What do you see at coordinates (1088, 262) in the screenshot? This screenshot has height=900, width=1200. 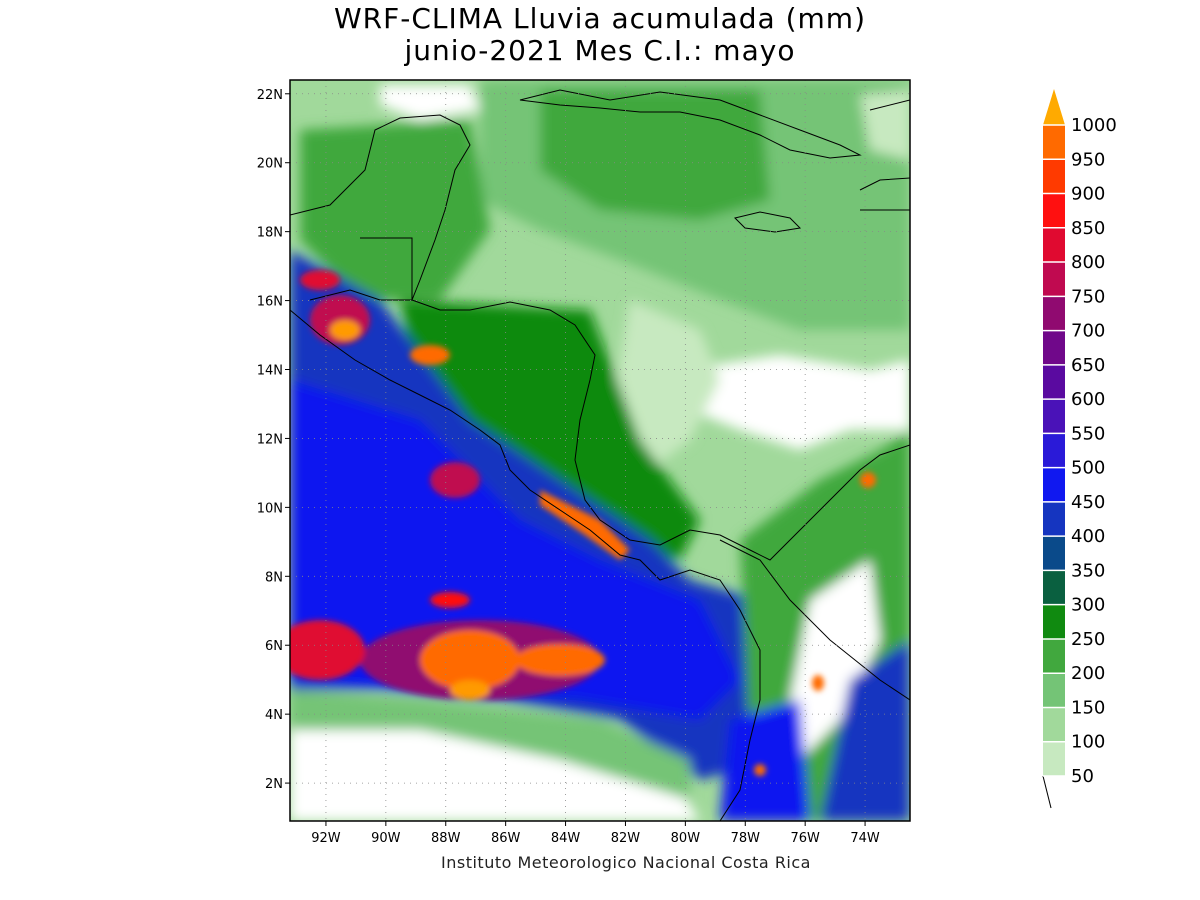 I see `colorbar-label: 800` at bounding box center [1088, 262].